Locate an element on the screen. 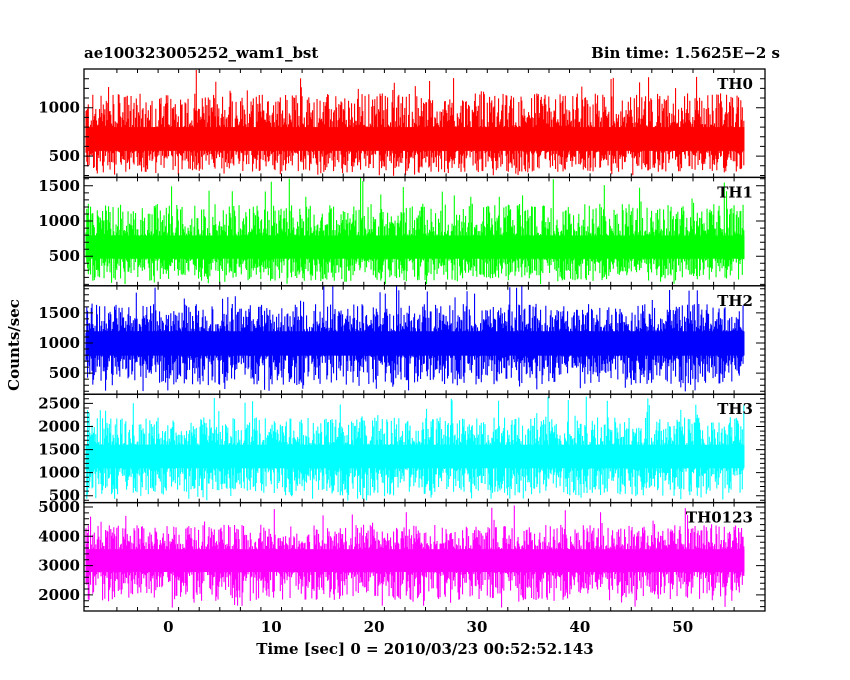  x-axis-label: Time [sec] 0 = 2010/03/23 00:52:52.143 is located at coordinates (424, 649).